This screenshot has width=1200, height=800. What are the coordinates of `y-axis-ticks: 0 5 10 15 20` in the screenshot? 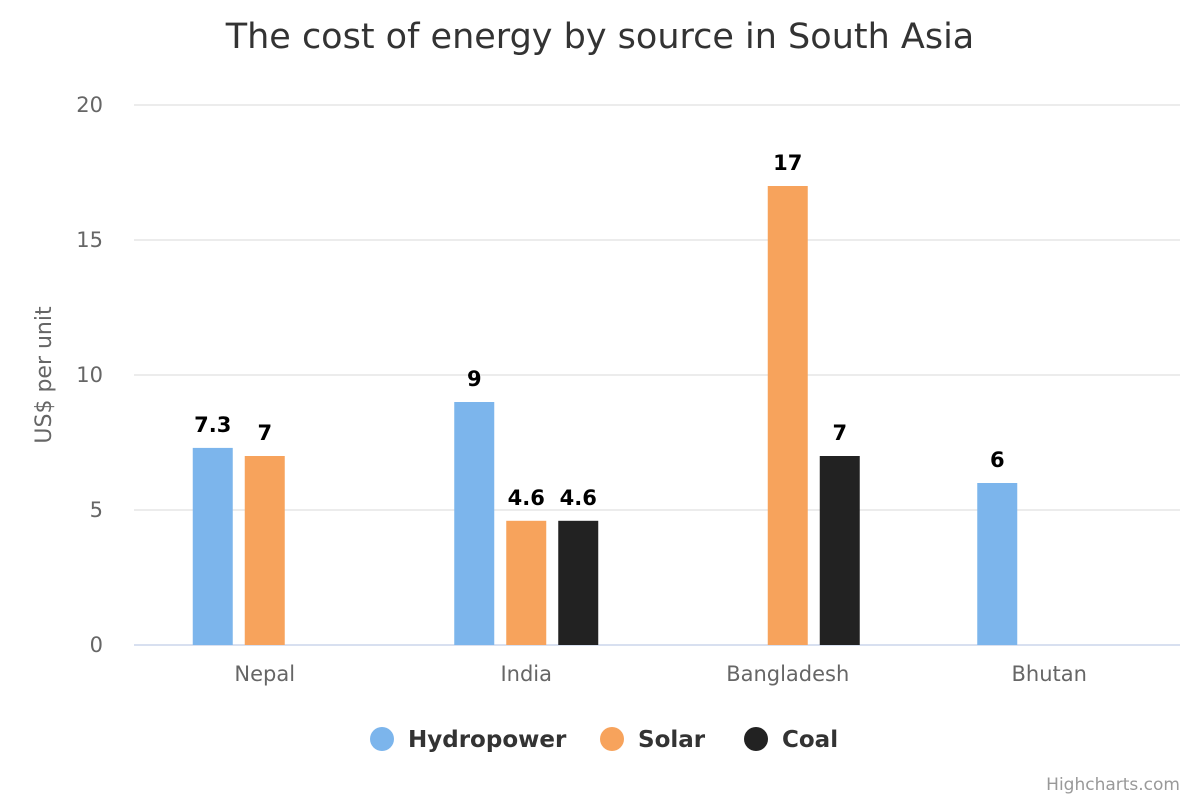 It's located at (89, 375).